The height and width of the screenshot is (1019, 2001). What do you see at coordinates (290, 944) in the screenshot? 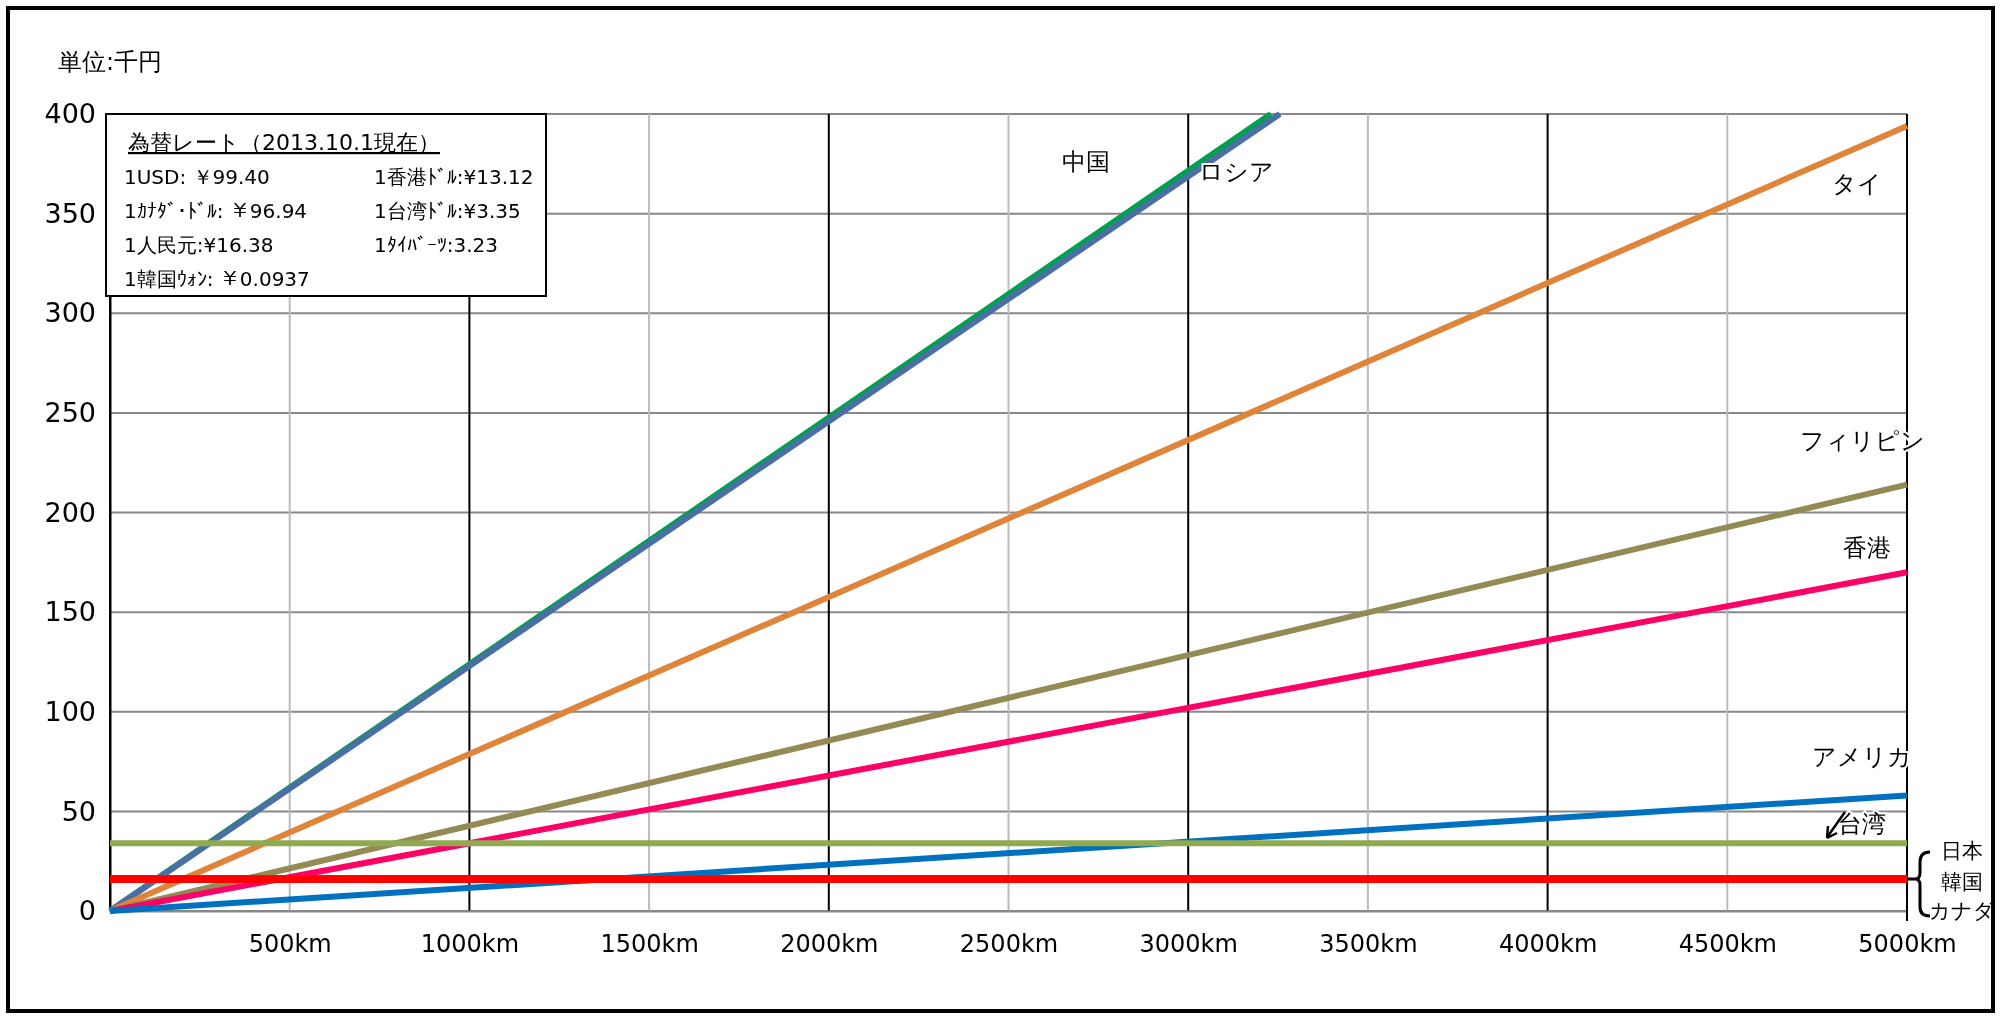
I see `x-tick-label: 500km` at bounding box center [290, 944].